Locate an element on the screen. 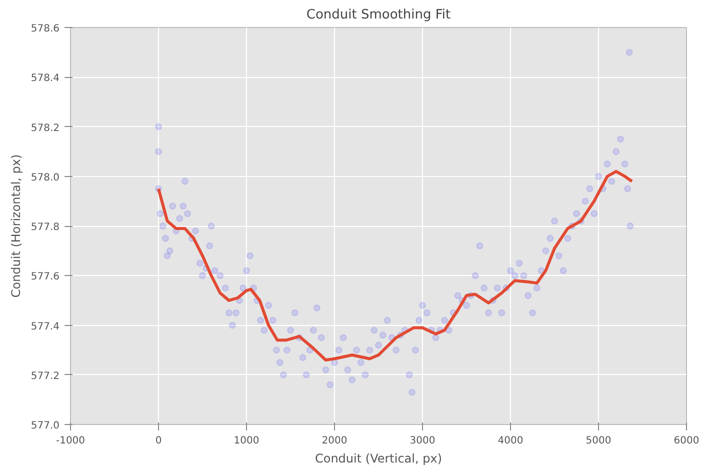 This screenshot has width=701, height=474. chart-title: Conduit Smoothing Fit is located at coordinates (378, 15).